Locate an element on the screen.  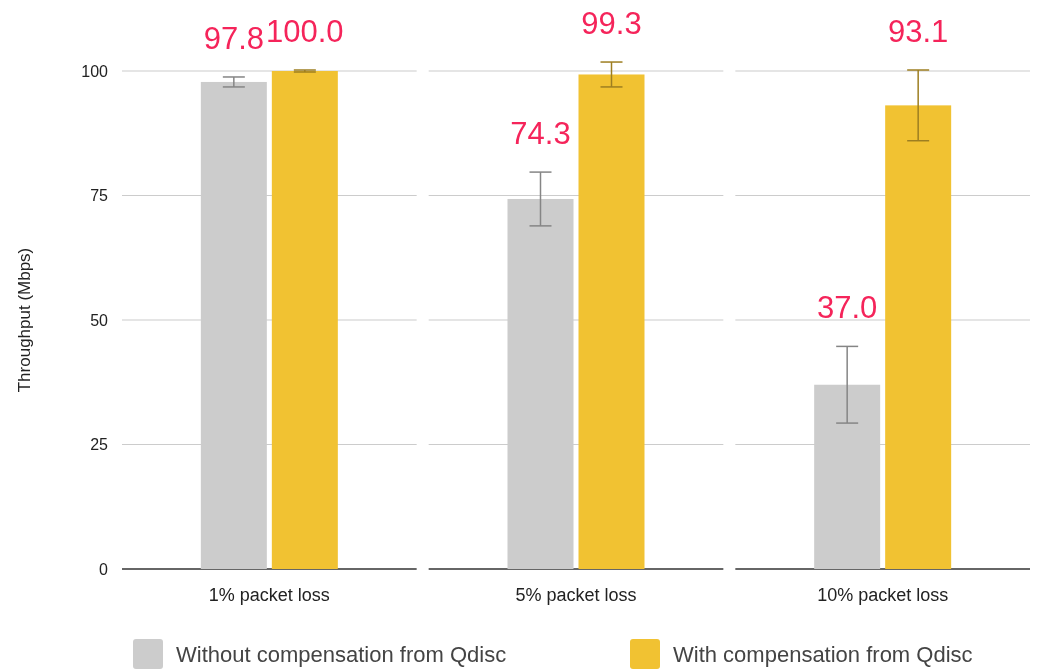
legend-label: Without compensation from Qdisc is located at coordinates (341, 654).